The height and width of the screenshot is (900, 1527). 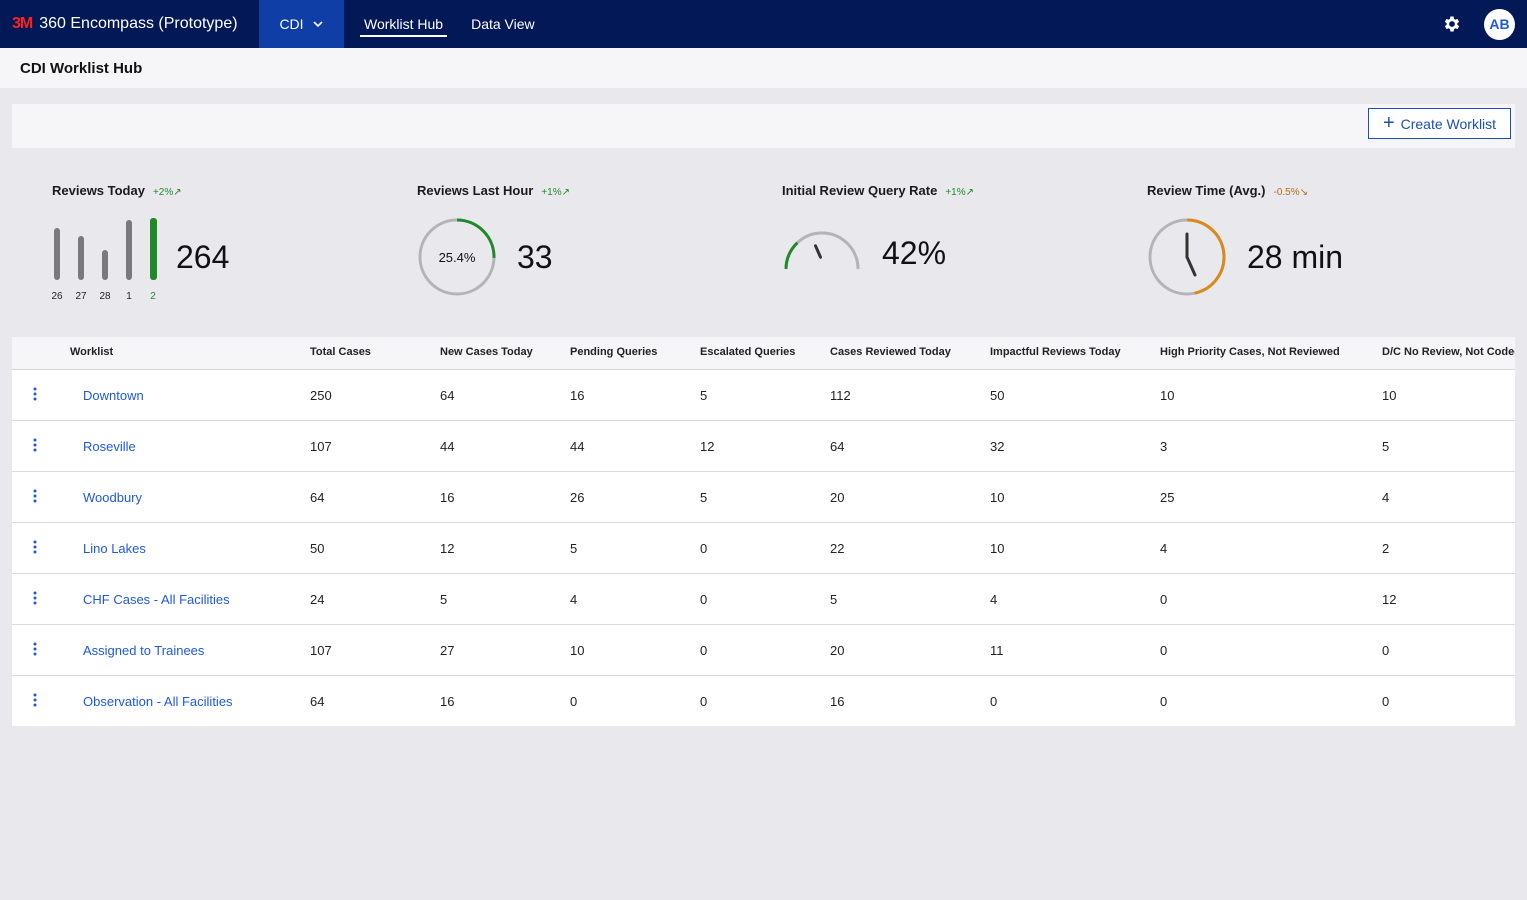 I want to click on create-worklist-button: + Create Worklist, so click(x=1439, y=123).